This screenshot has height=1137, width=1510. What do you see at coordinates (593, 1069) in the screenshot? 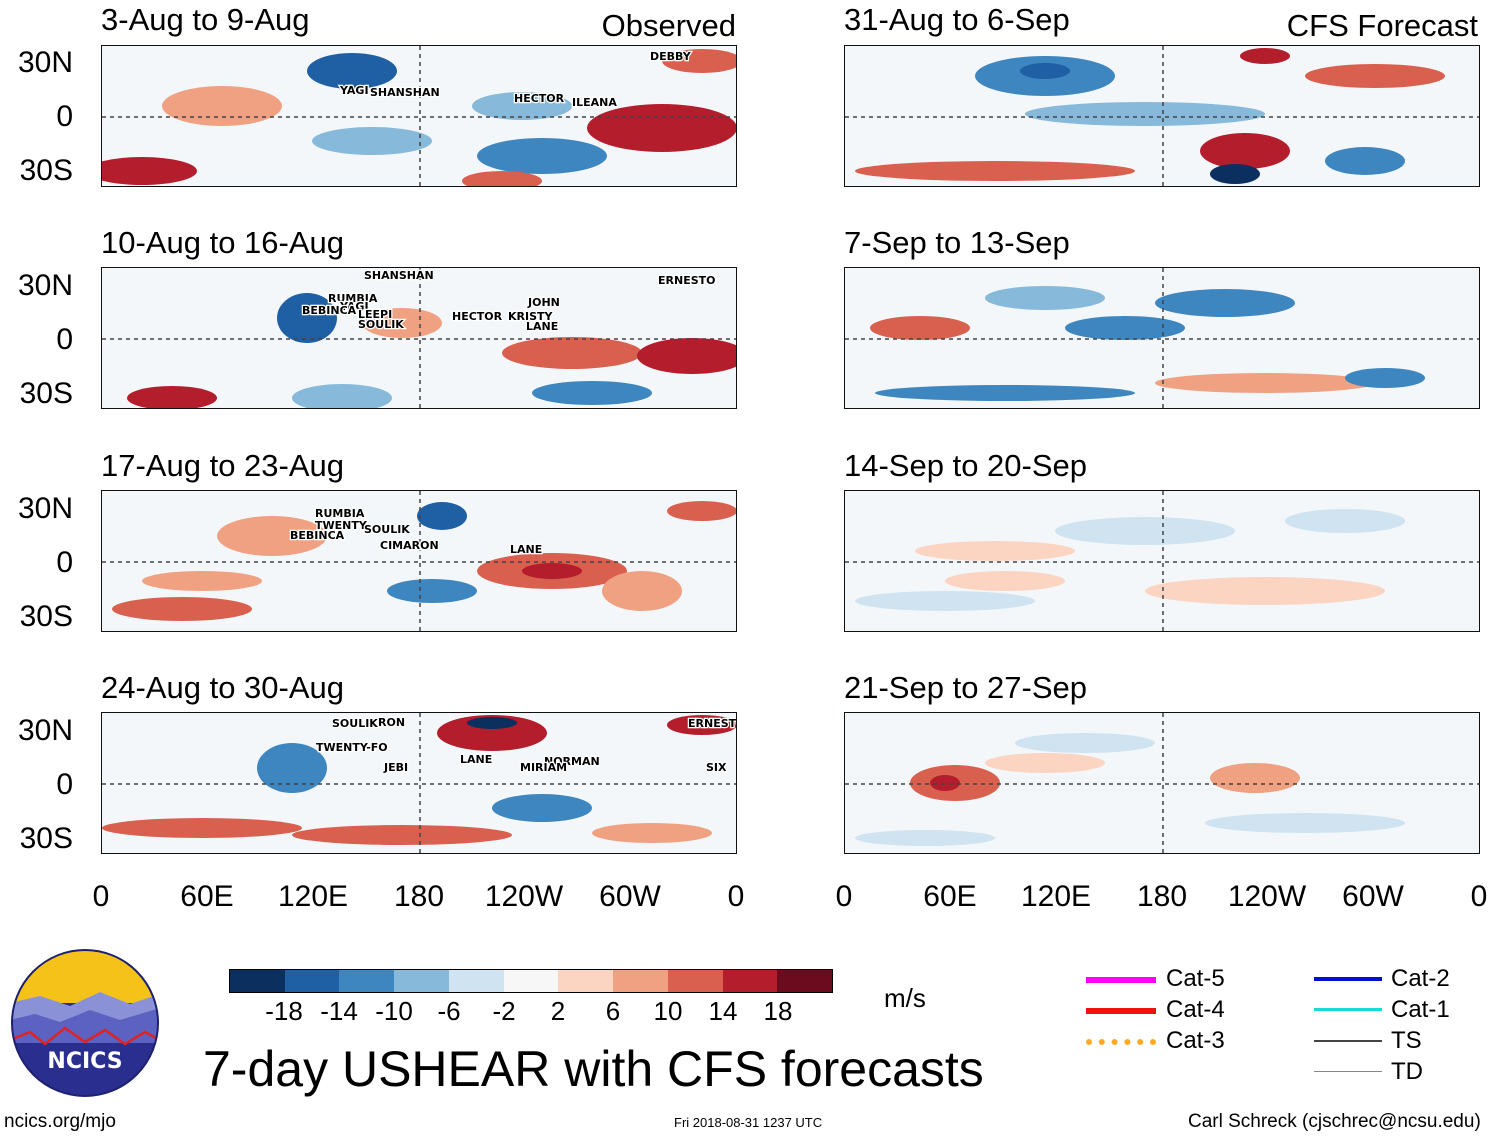
I see `figure-title: 7-day USHEAR with CFS forecasts` at bounding box center [593, 1069].